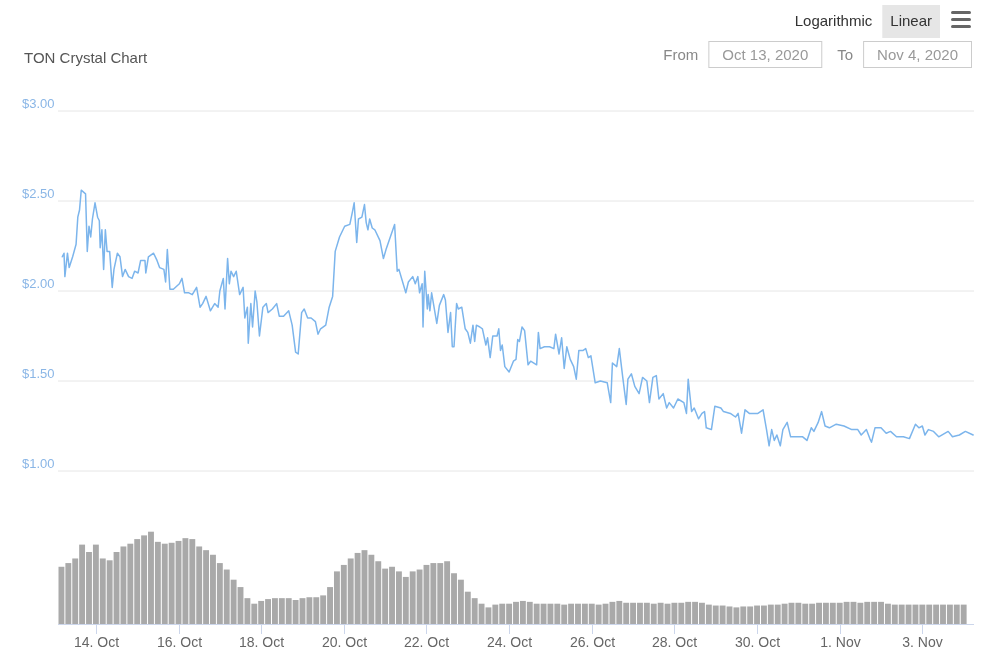 This screenshot has height=652, width=1004. Describe the element at coordinates (917, 54) in the screenshot. I see `date-field: Nov 4, 2020` at that location.